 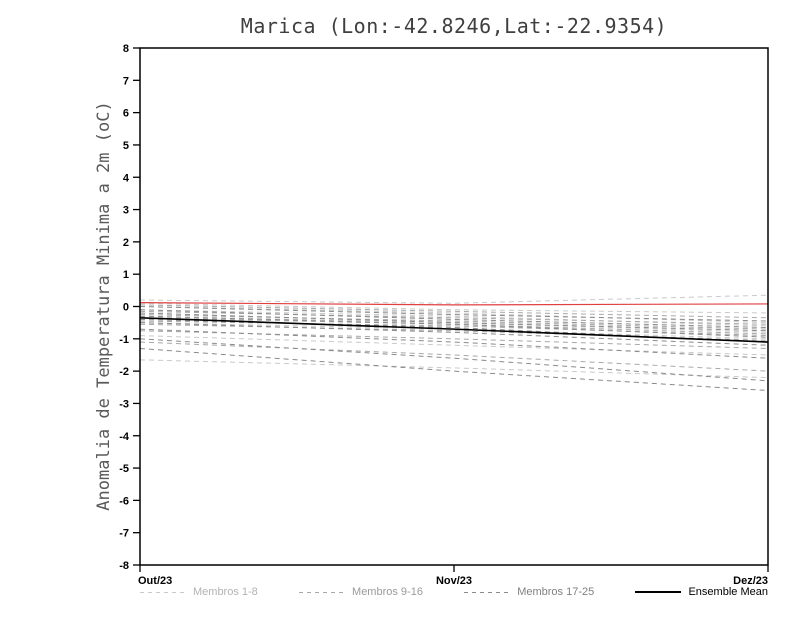 What do you see at coordinates (126, 275) in the screenshot?
I see `svg-text: 1` at bounding box center [126, 275].